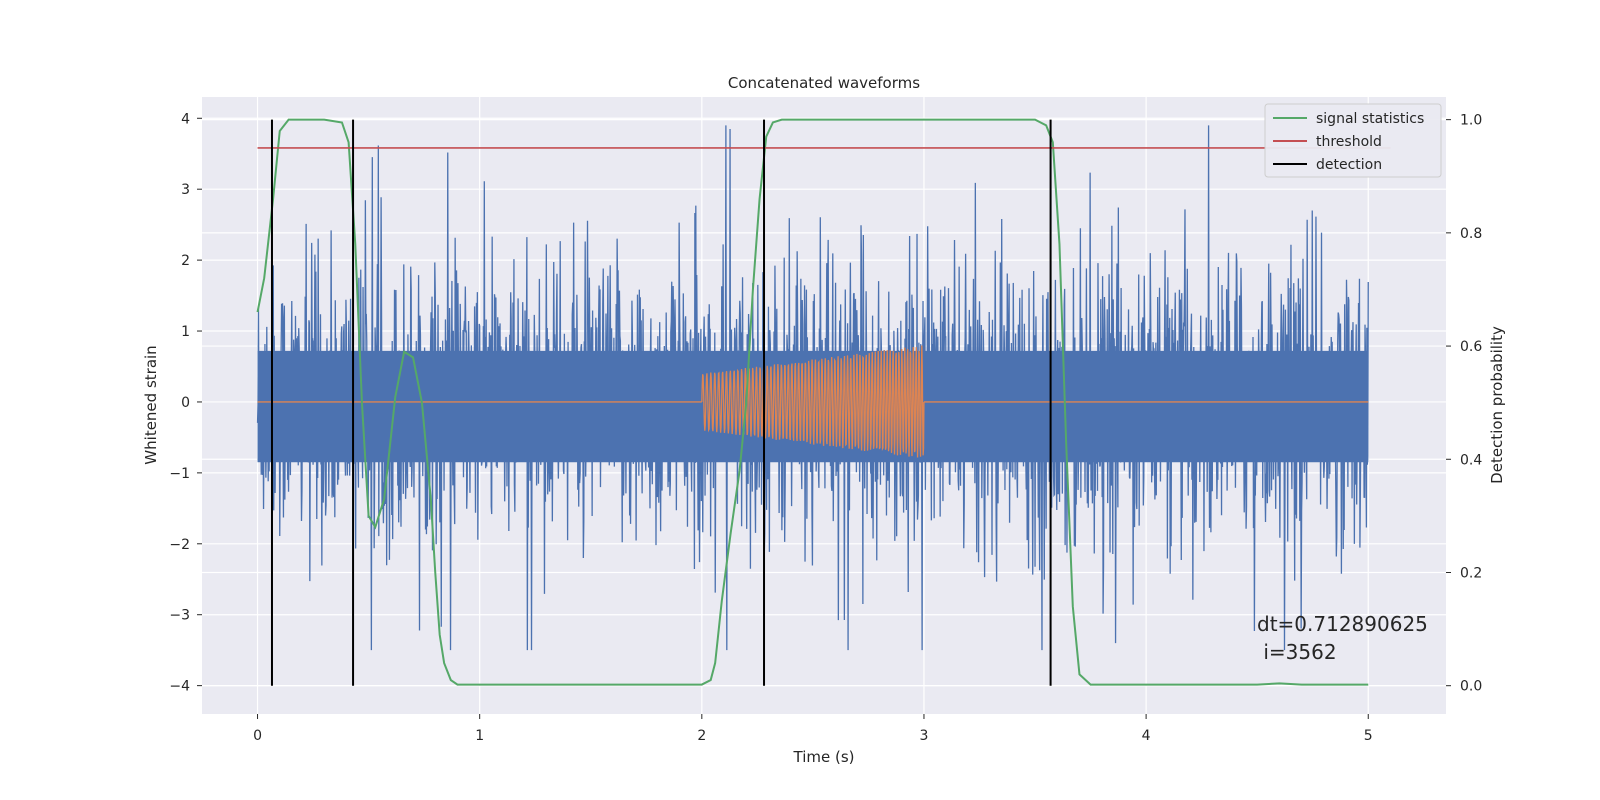 The width and height of the screenshot is (1600, 800). Describe the element at coordinates (824, 757) in the screenshot. I see `x-axis-label: Time (s)` at that location.